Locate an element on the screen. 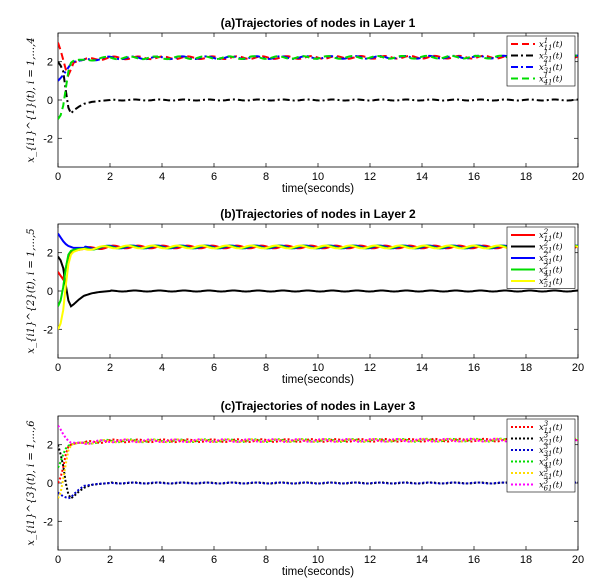  legend-label: x3 51(t) is located at coordinates (551, 473).